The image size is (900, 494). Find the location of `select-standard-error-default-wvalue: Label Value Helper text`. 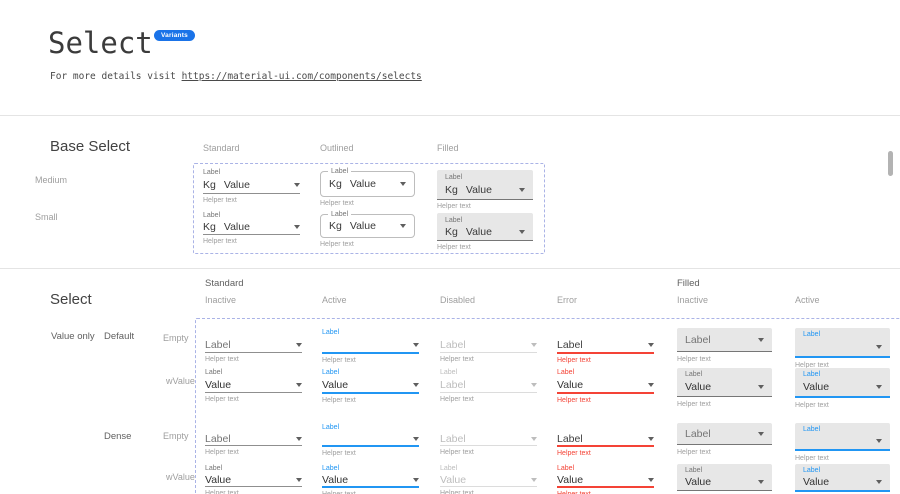

select-standard-error-default-wvalue: Label Value Helper text is located at coordinates (605, 386).